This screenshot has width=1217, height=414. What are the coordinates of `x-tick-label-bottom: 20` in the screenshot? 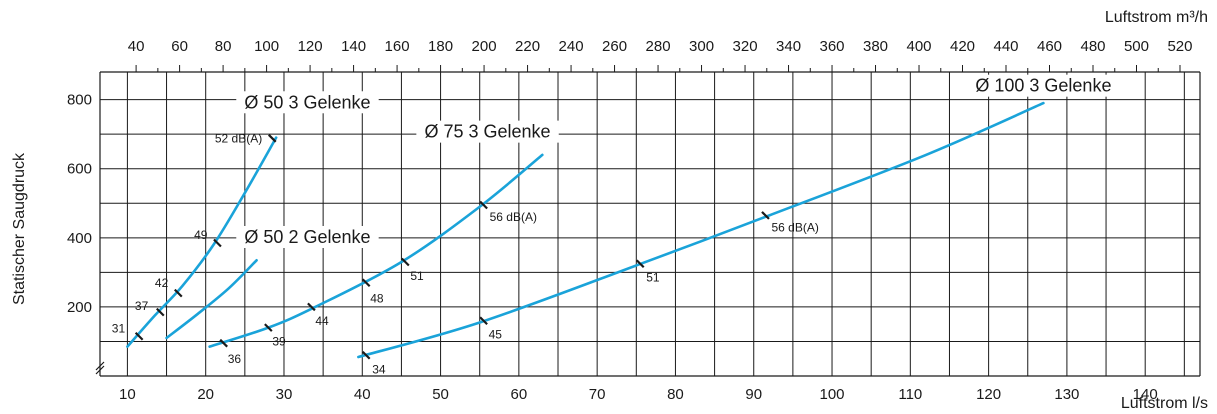 It's located at (205, 394).